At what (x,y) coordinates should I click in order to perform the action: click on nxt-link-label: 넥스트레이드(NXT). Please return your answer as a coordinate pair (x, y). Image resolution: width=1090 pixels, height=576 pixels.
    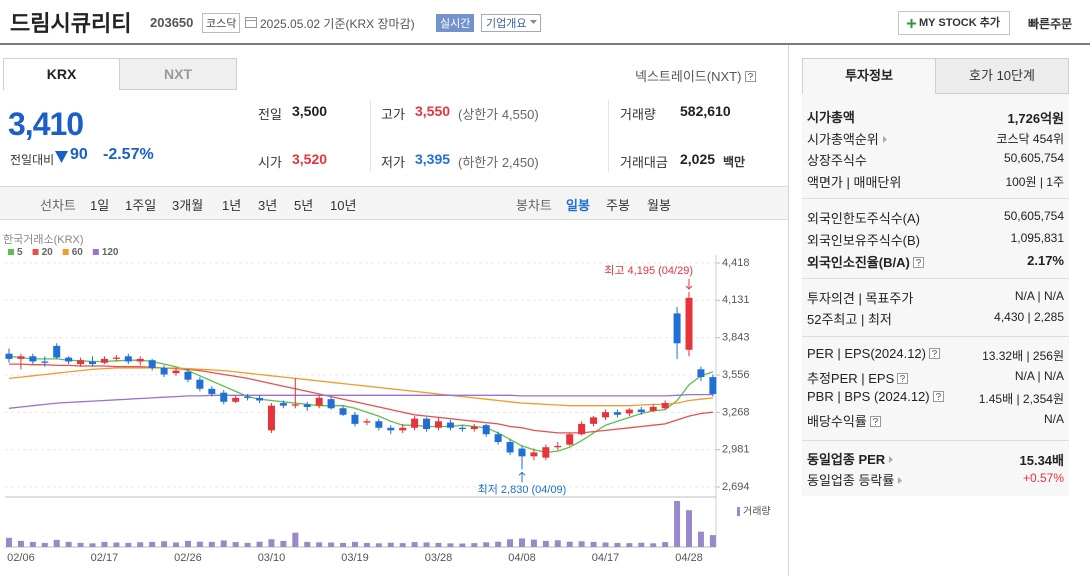
    Looking at the image, I should click on (688, 76).